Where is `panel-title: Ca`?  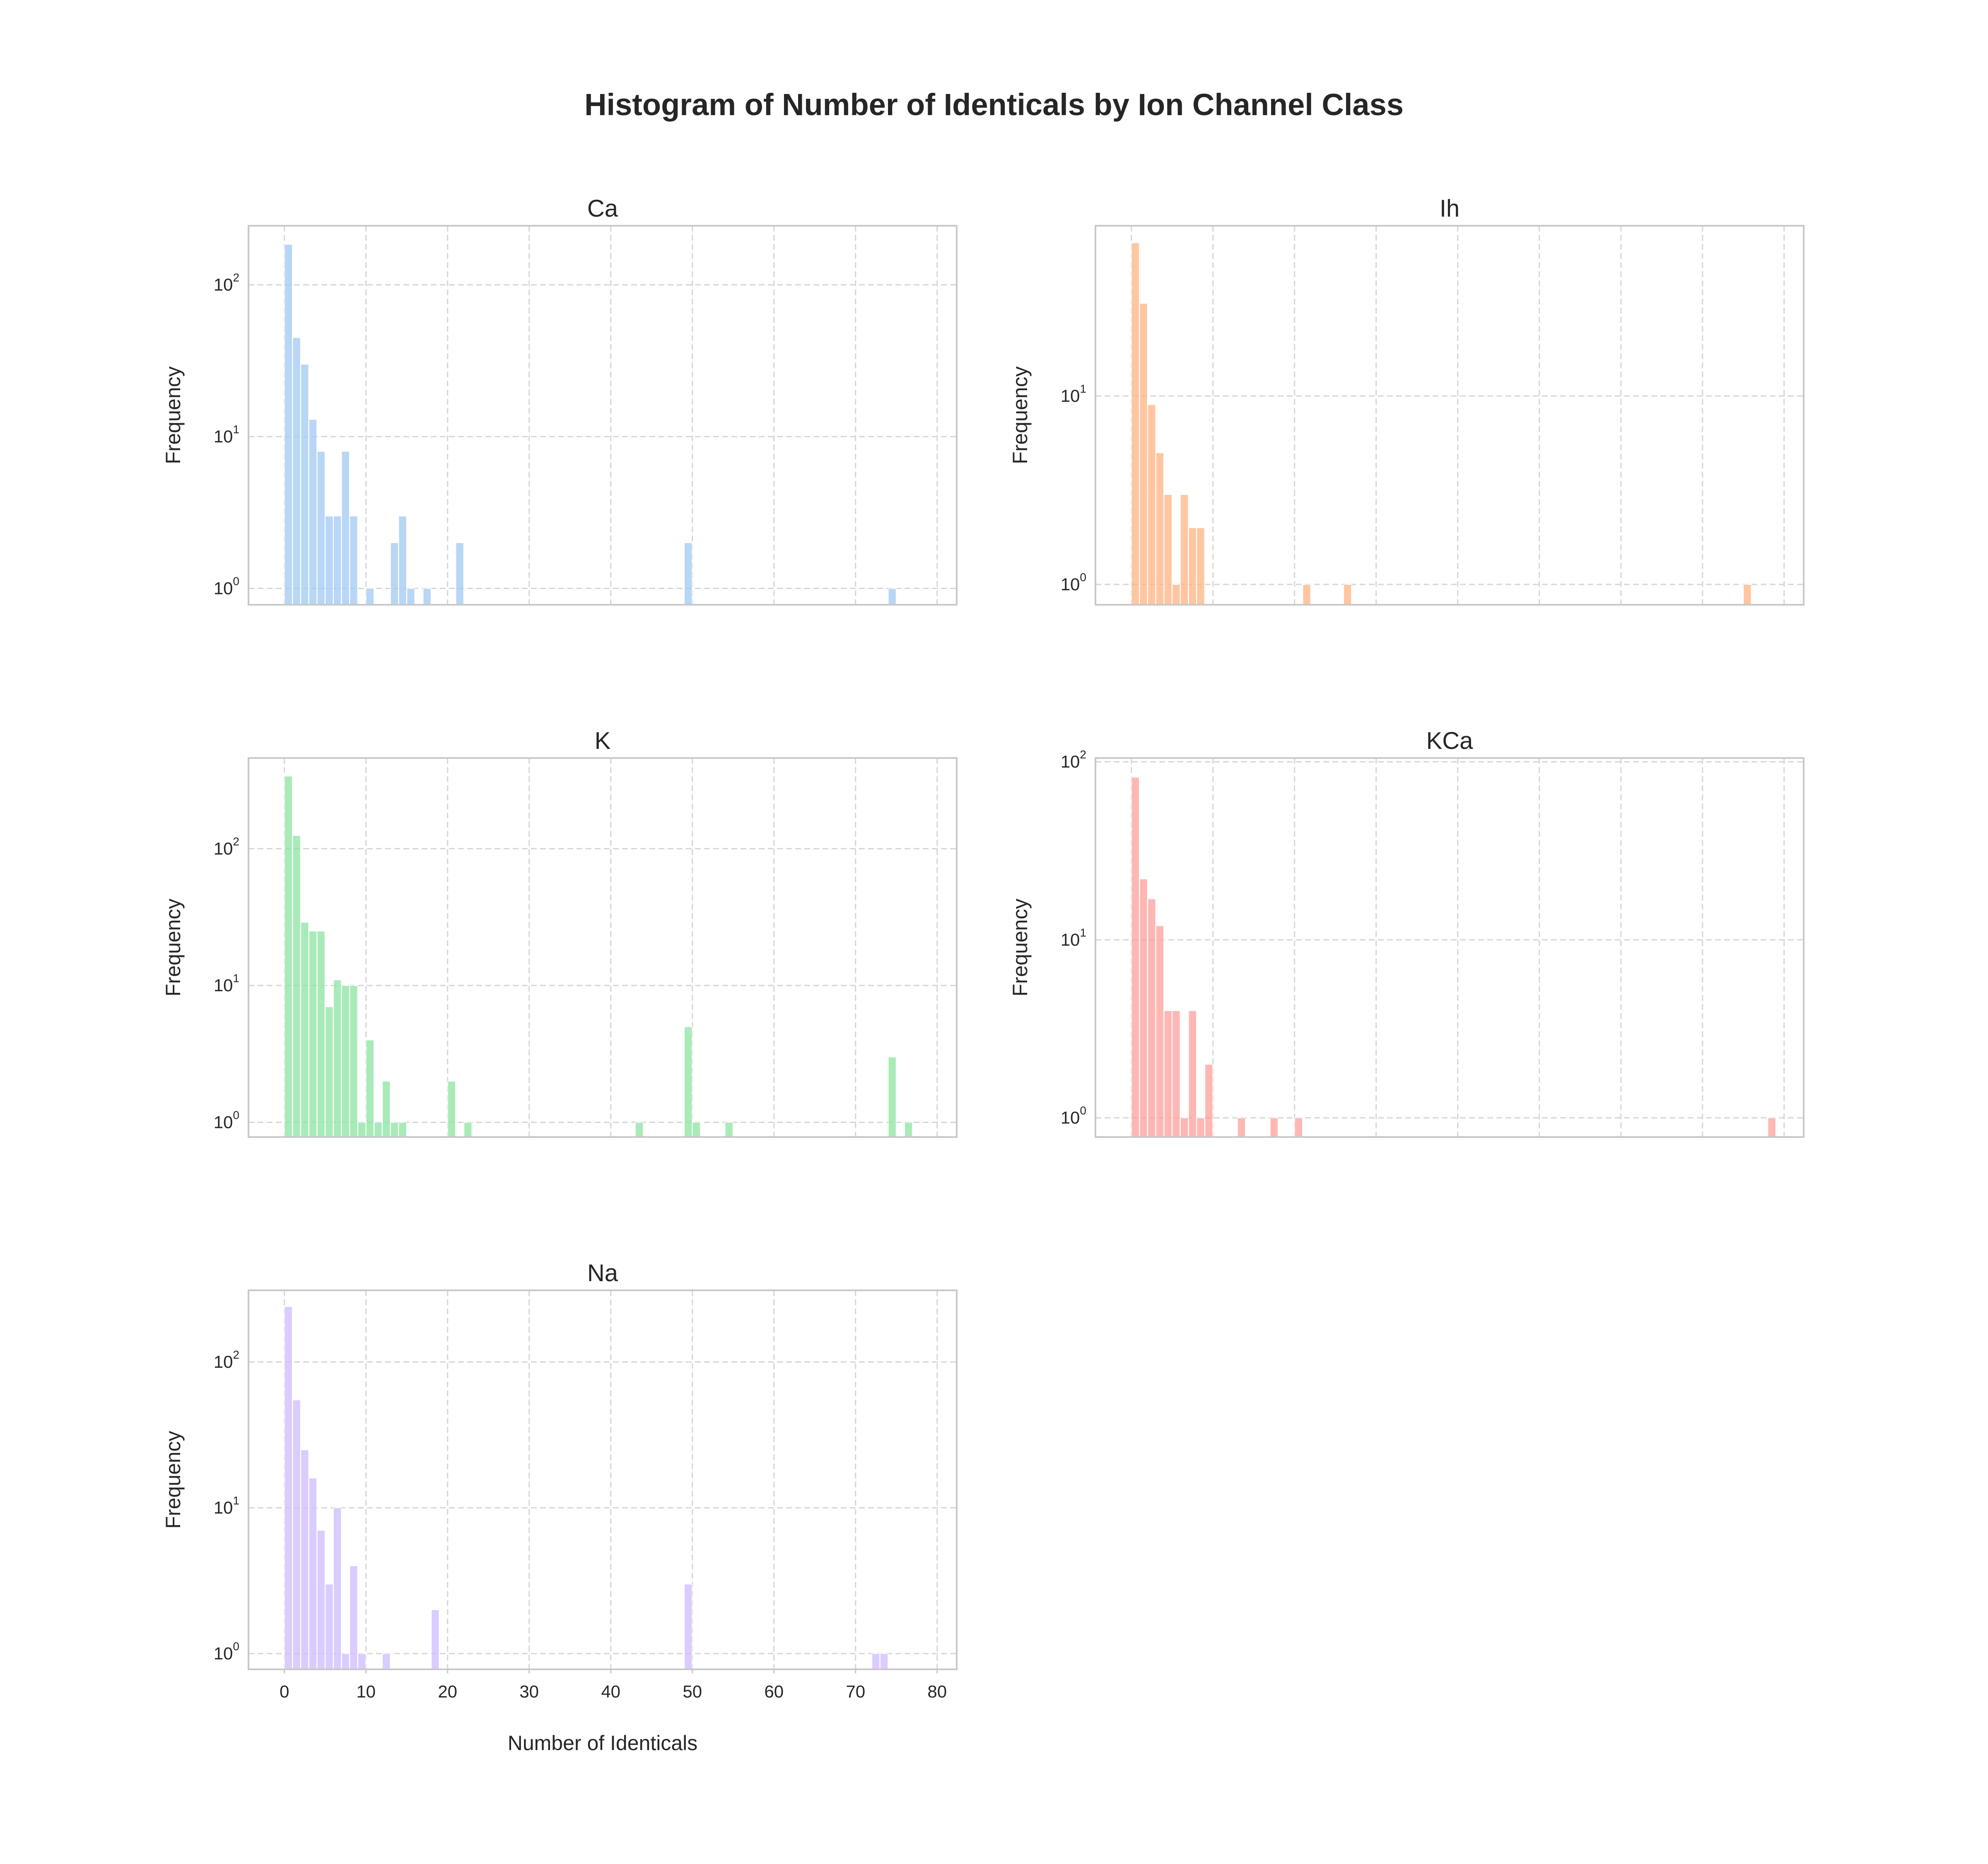 panel-title: Ca is located at coordinates (602, 208).